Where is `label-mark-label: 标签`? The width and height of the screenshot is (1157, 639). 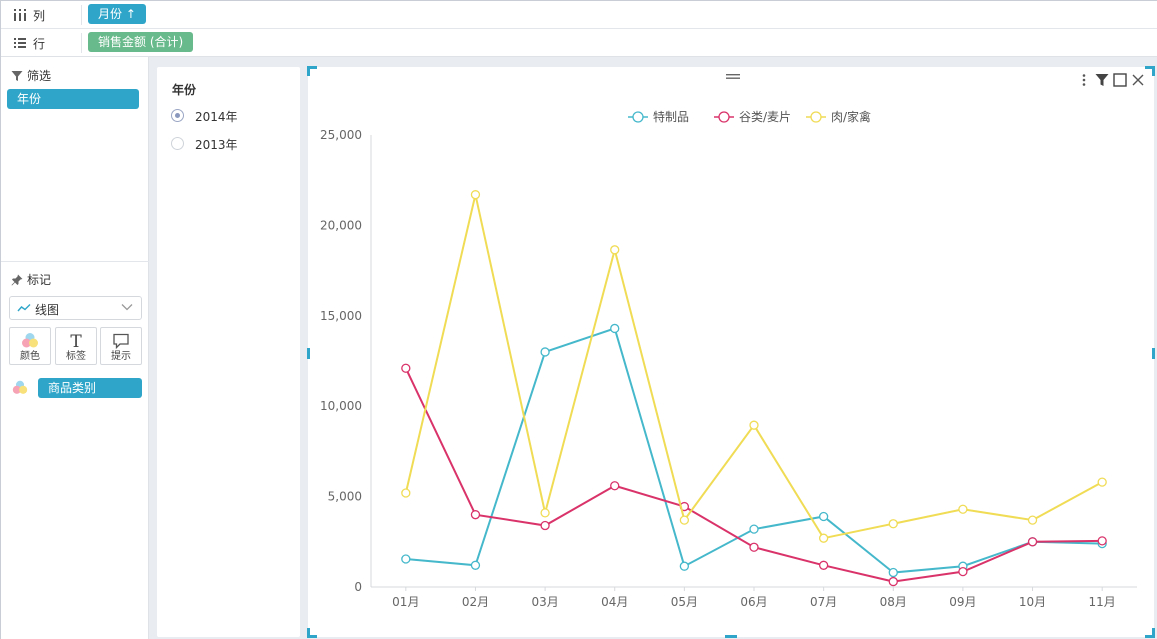 label-mark-label: 标签 is located at coordinates (76, 356).